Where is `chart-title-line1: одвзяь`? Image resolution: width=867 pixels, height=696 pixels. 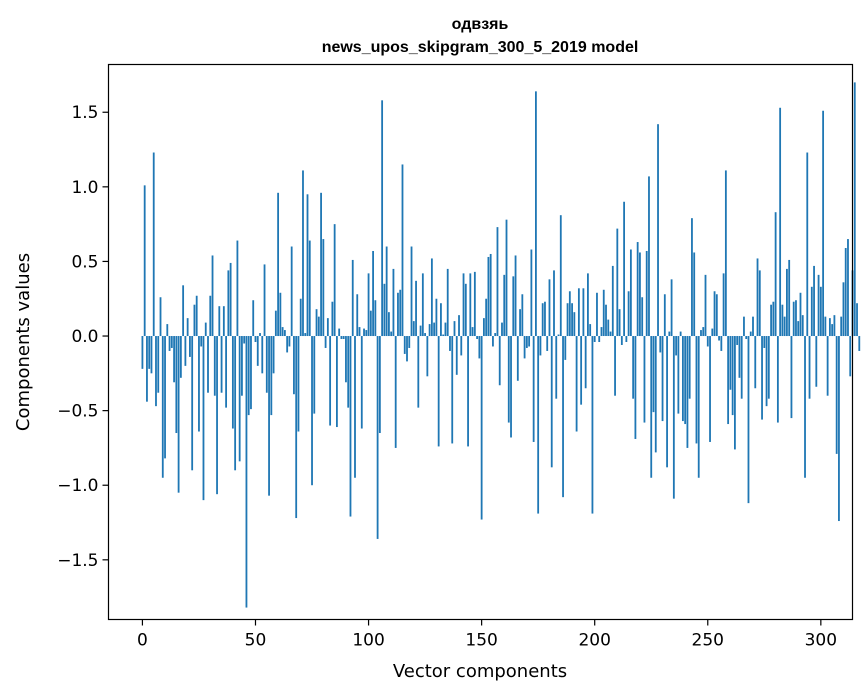 chart-title-line1: одвзяь is located at coordinates (480, 24).